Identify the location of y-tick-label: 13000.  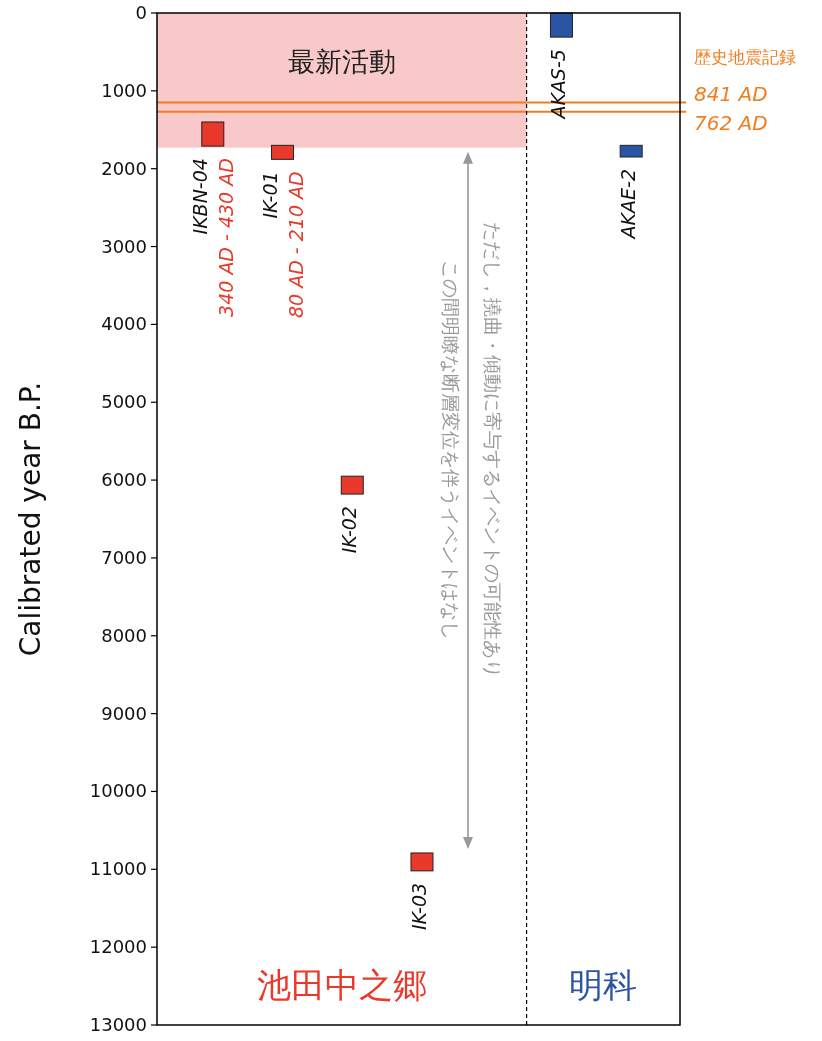
(118, 1024).